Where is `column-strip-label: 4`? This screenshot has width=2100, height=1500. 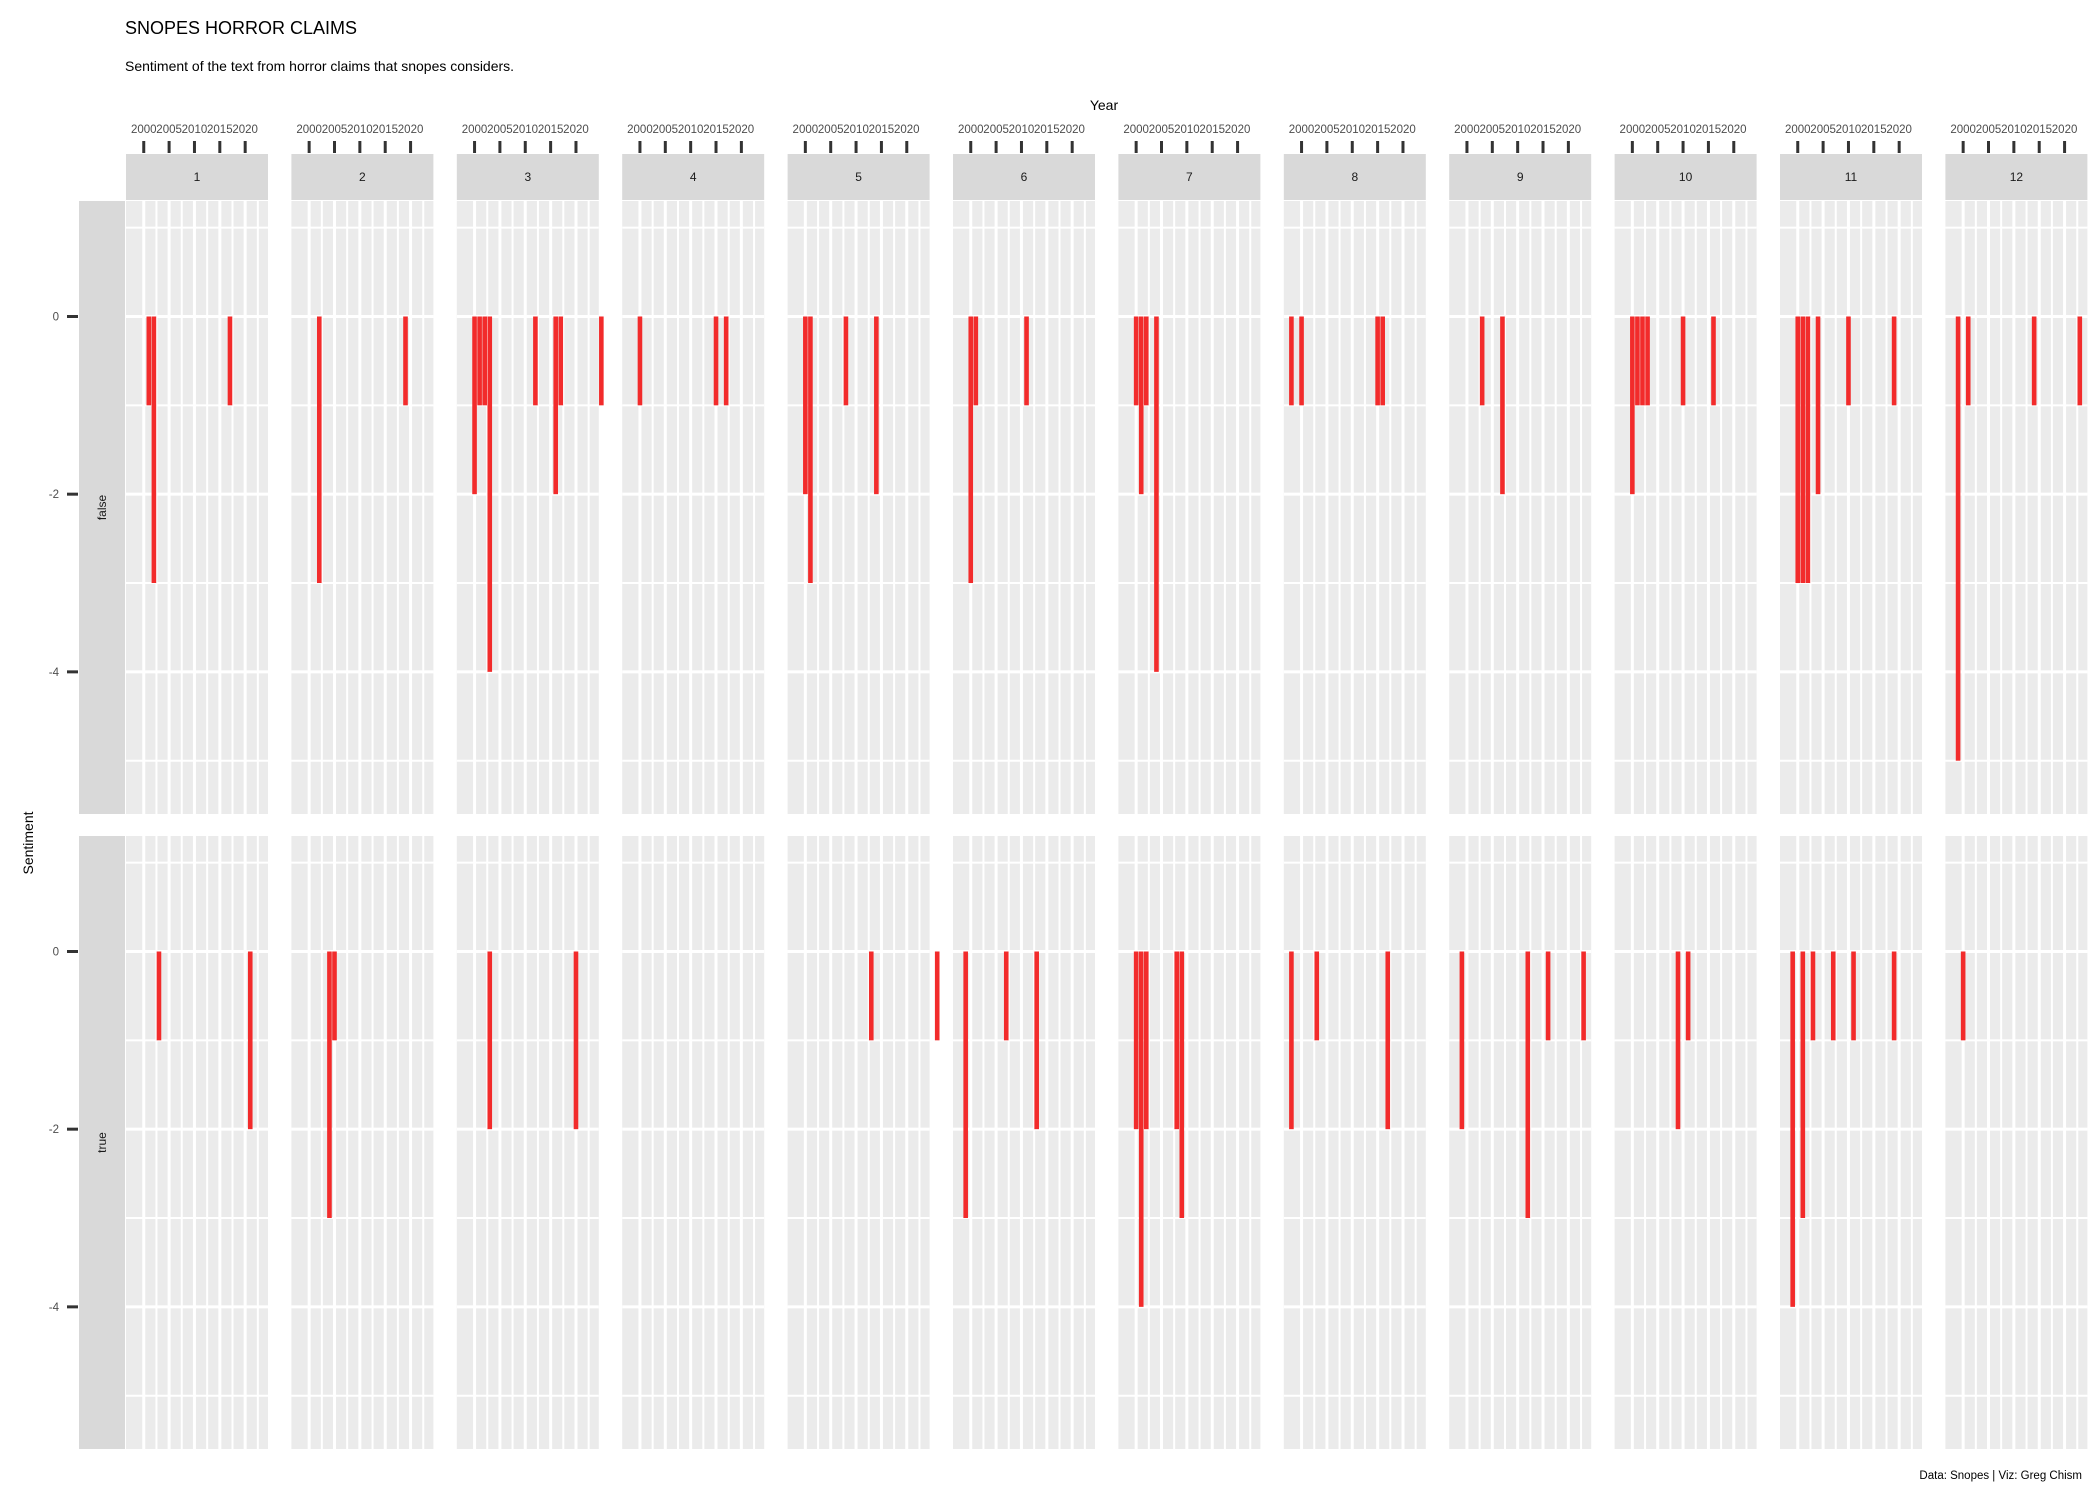 column-strip-label: 4 is located at coordinates (693, 177).